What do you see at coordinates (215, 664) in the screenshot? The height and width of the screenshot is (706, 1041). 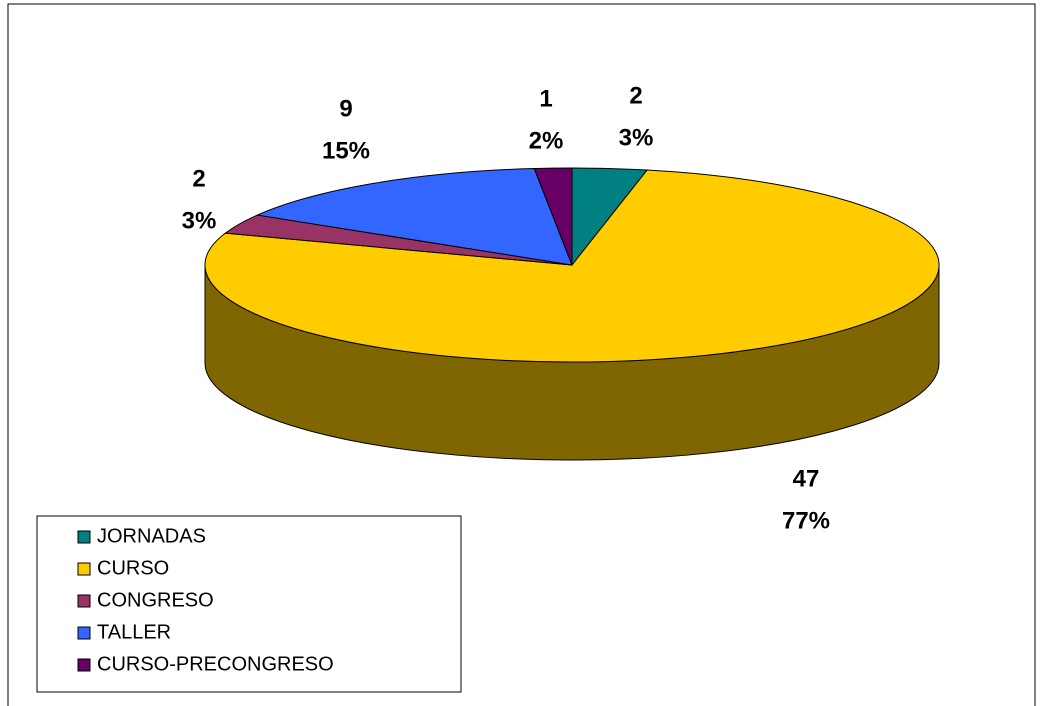 I see `legend-label: CURSO-PRECONGRESO` at bounding box center [215, 664].